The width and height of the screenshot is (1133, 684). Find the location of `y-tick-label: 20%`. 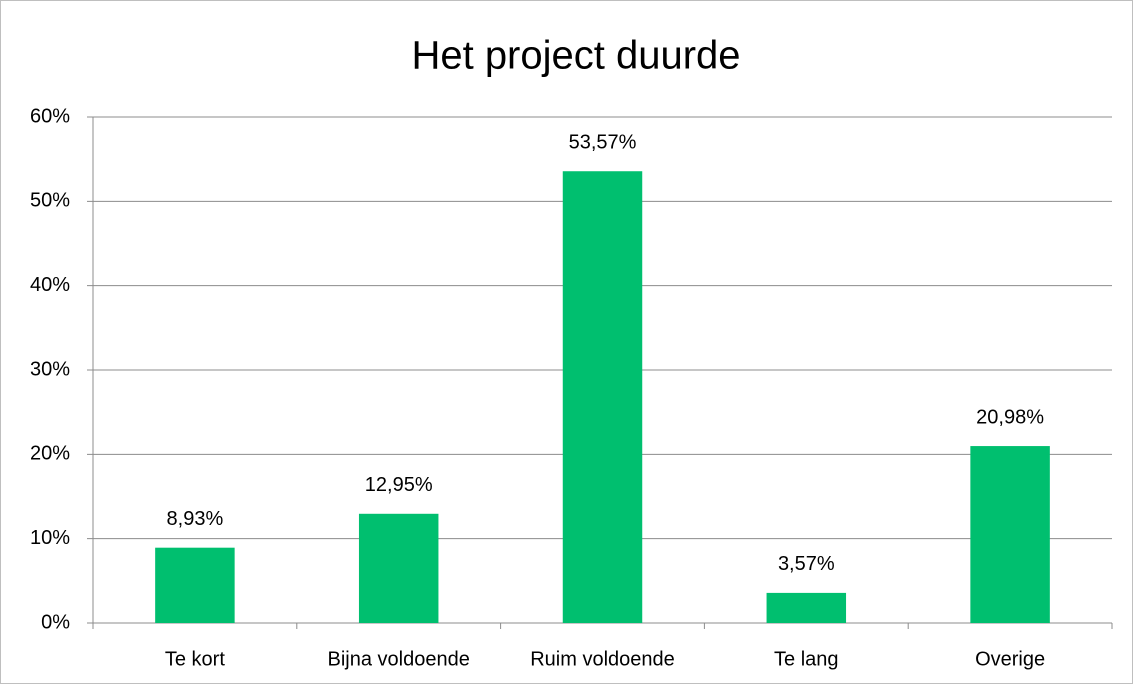

y-tick-label: 20% is located at coordinates (50, 454).